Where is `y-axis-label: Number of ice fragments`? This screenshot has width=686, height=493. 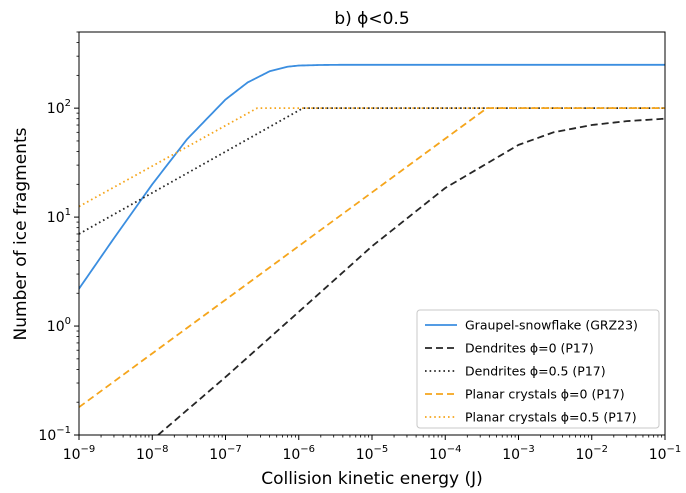
y-axis-label: Number of ice fragments is located at coordinates (21, 233).